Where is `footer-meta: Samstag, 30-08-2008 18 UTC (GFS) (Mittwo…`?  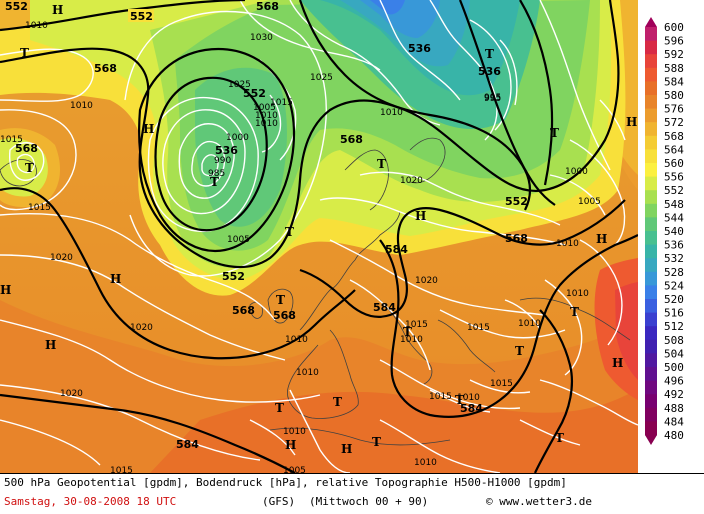
footer-meta: Samstag, 30-08-2008 18 UTC (GFS) (Mittwo… is located at coordinates (298, 501).